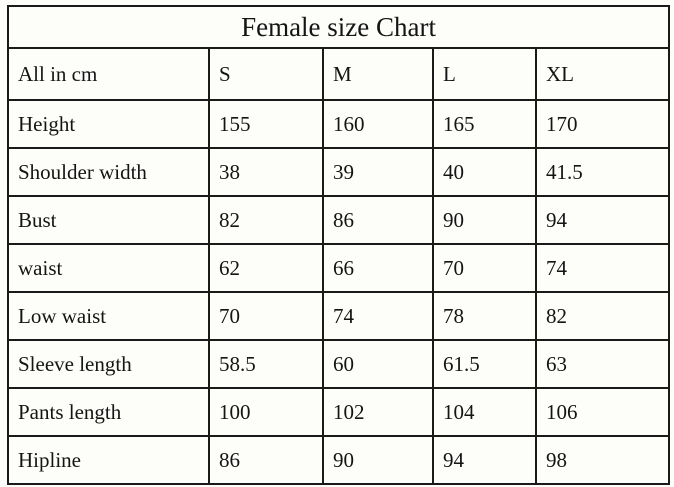  Describe the element at coordinates (602, 364) in the screenshot. I see `value-cell: 63` at that location.